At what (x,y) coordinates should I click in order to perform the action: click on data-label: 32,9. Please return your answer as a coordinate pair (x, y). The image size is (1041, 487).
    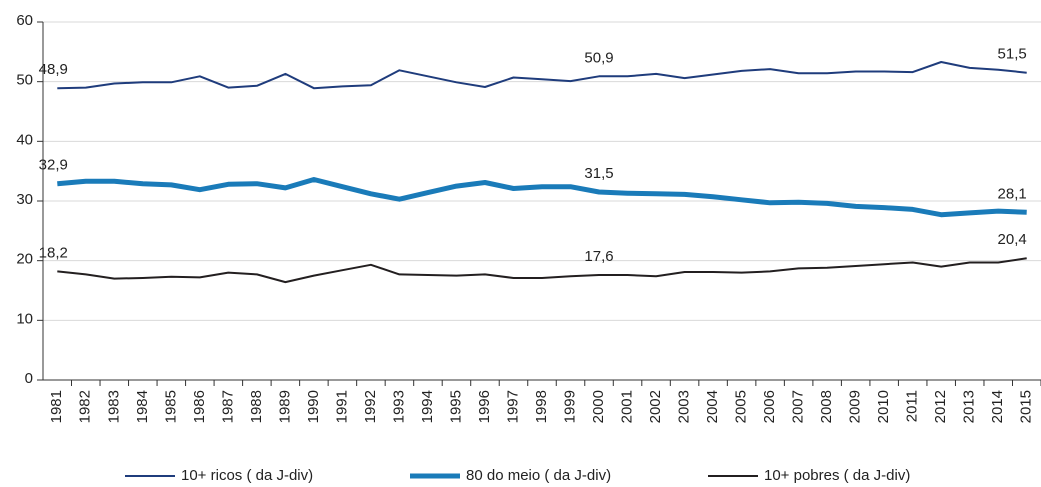
    Looking at the image, I should click on (53, 165).